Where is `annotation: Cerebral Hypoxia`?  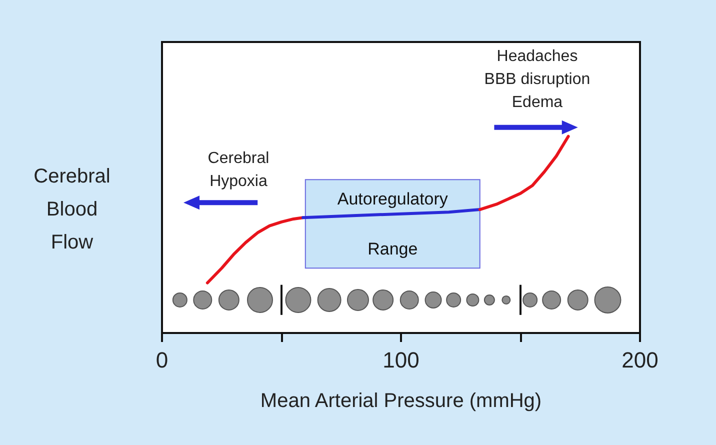 annotation: Cerebral Hypoxia is located at coordinates (239, 170).